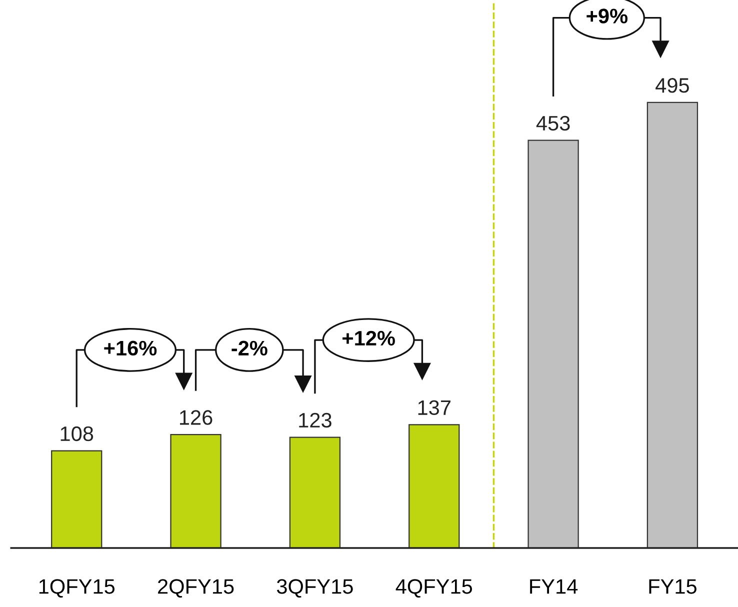  What do you see at coordinates (368, 338) in the screenshot?
I see `annotation: +12%` at bounding box center [368, 338].